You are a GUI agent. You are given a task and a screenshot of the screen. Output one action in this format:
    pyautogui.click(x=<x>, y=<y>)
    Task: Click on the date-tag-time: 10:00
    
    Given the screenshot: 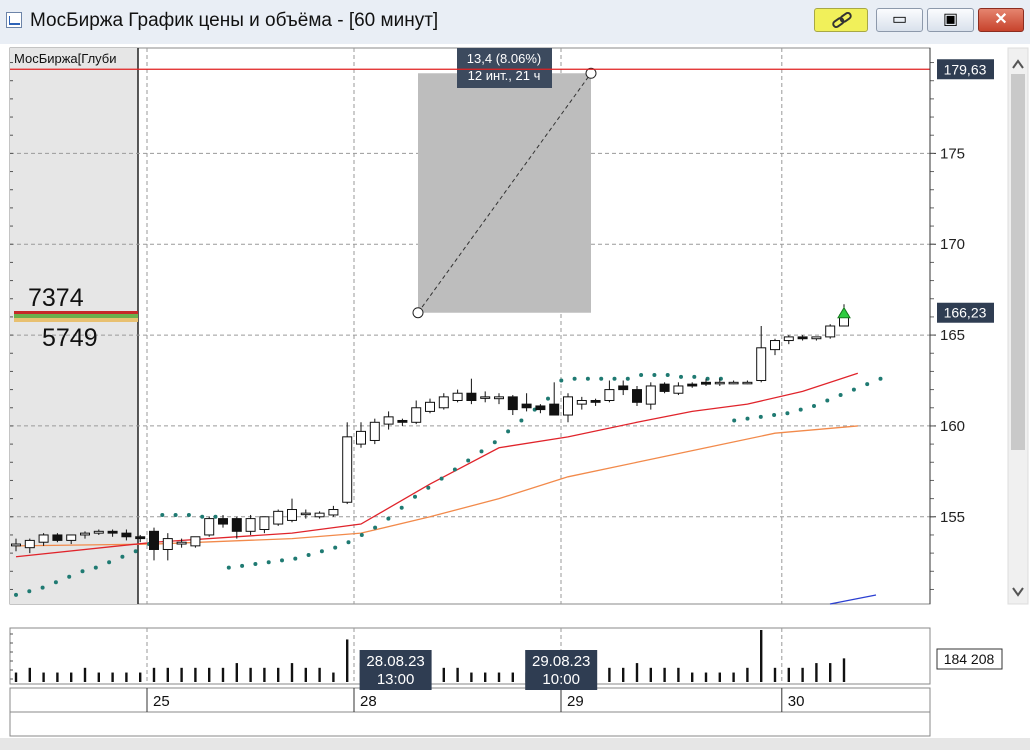 What is the action you would take?
    pyautogui.click(x=561, y=679)
    